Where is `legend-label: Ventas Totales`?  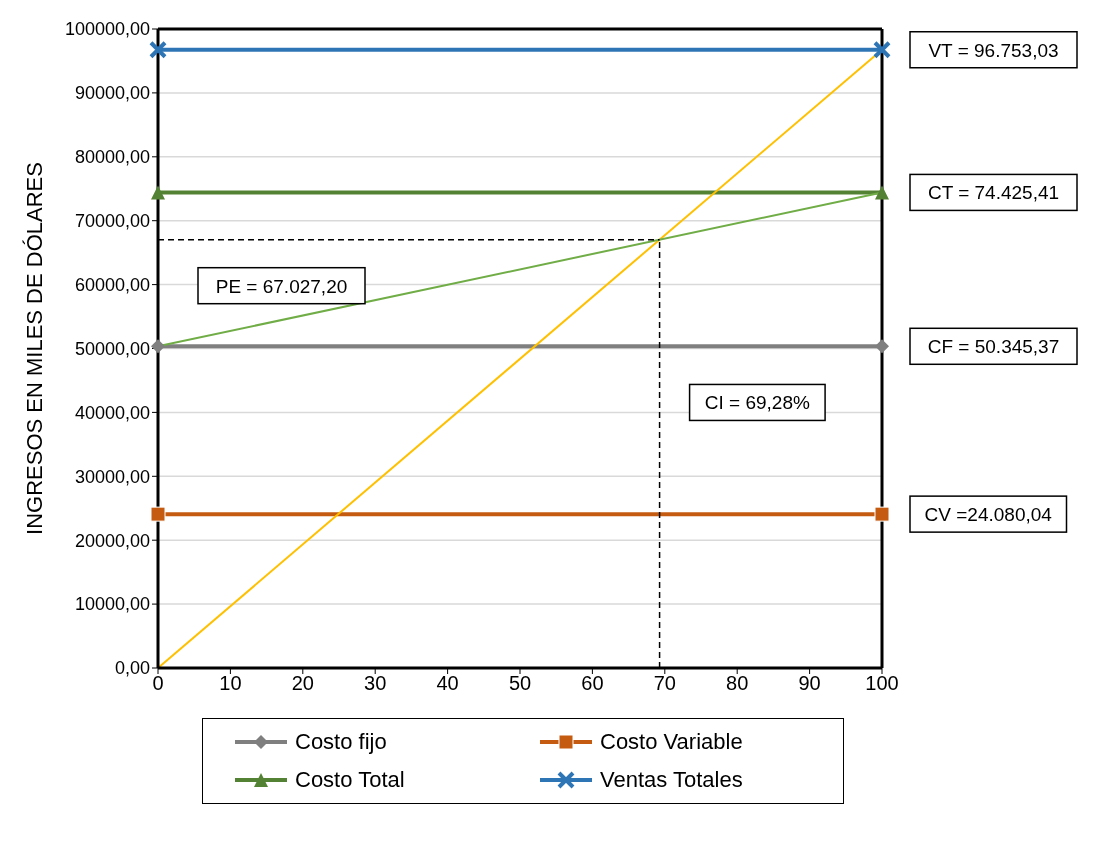
legend-label: Ventas Totales is located at coordinates (671, 780).